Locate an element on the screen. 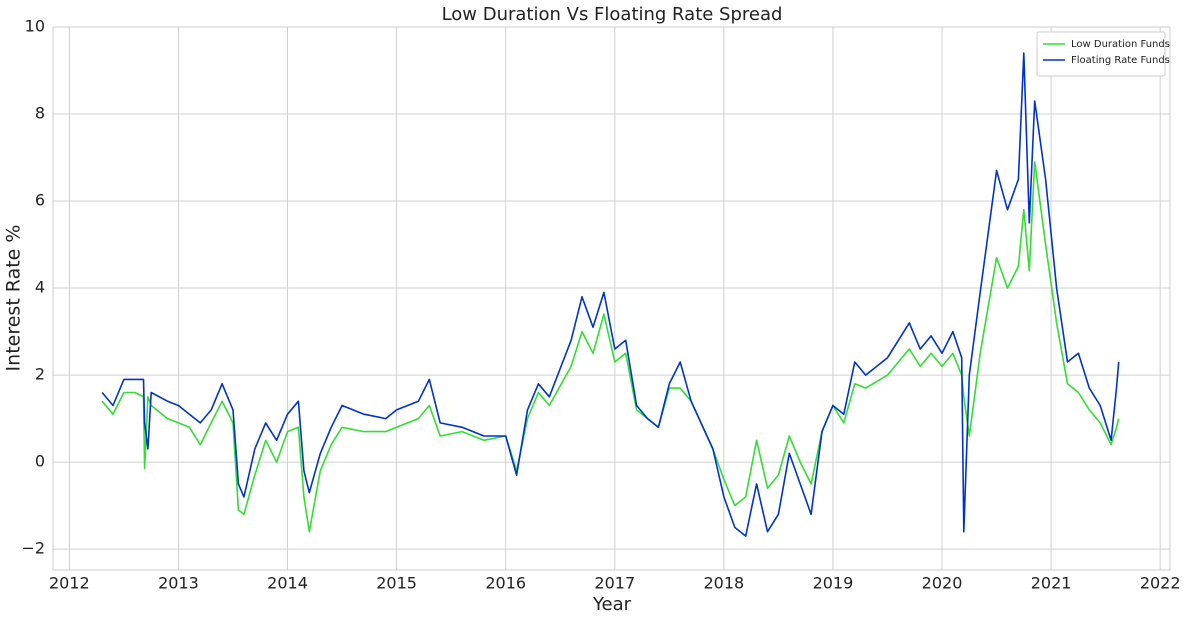 The image size is (1187, 625). x-tick-label: 2015 is located at coordinates (396, 583).